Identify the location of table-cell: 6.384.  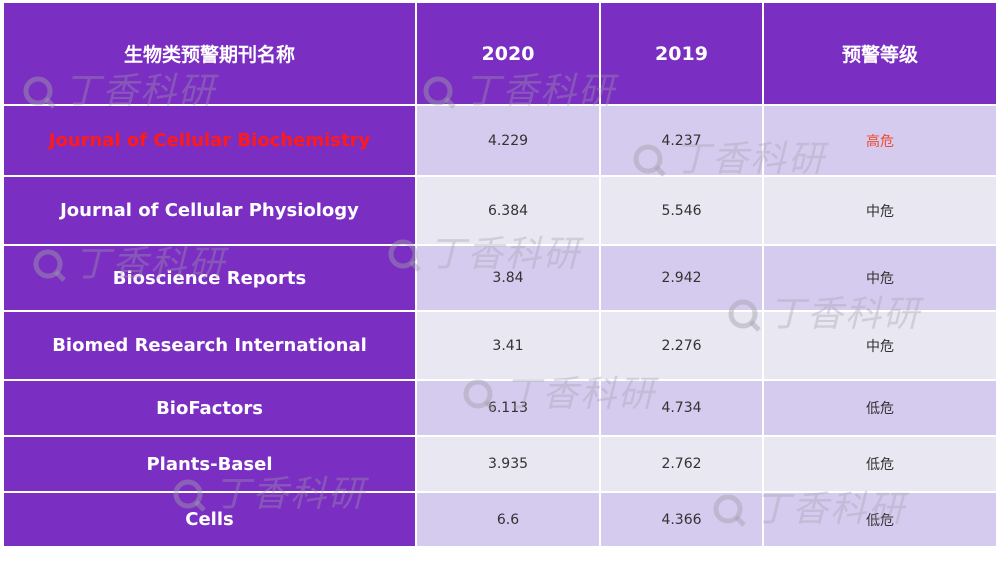
(508, 210).